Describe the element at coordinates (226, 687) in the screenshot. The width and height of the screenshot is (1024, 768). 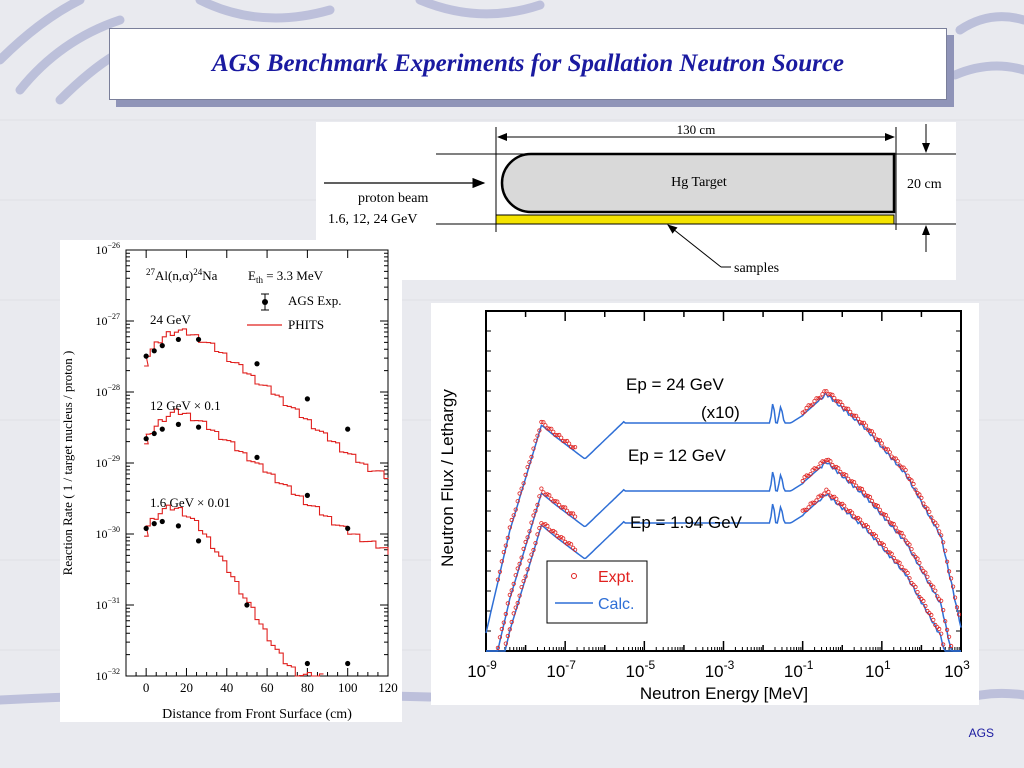
I see `x-tick-label: 40` at that location.